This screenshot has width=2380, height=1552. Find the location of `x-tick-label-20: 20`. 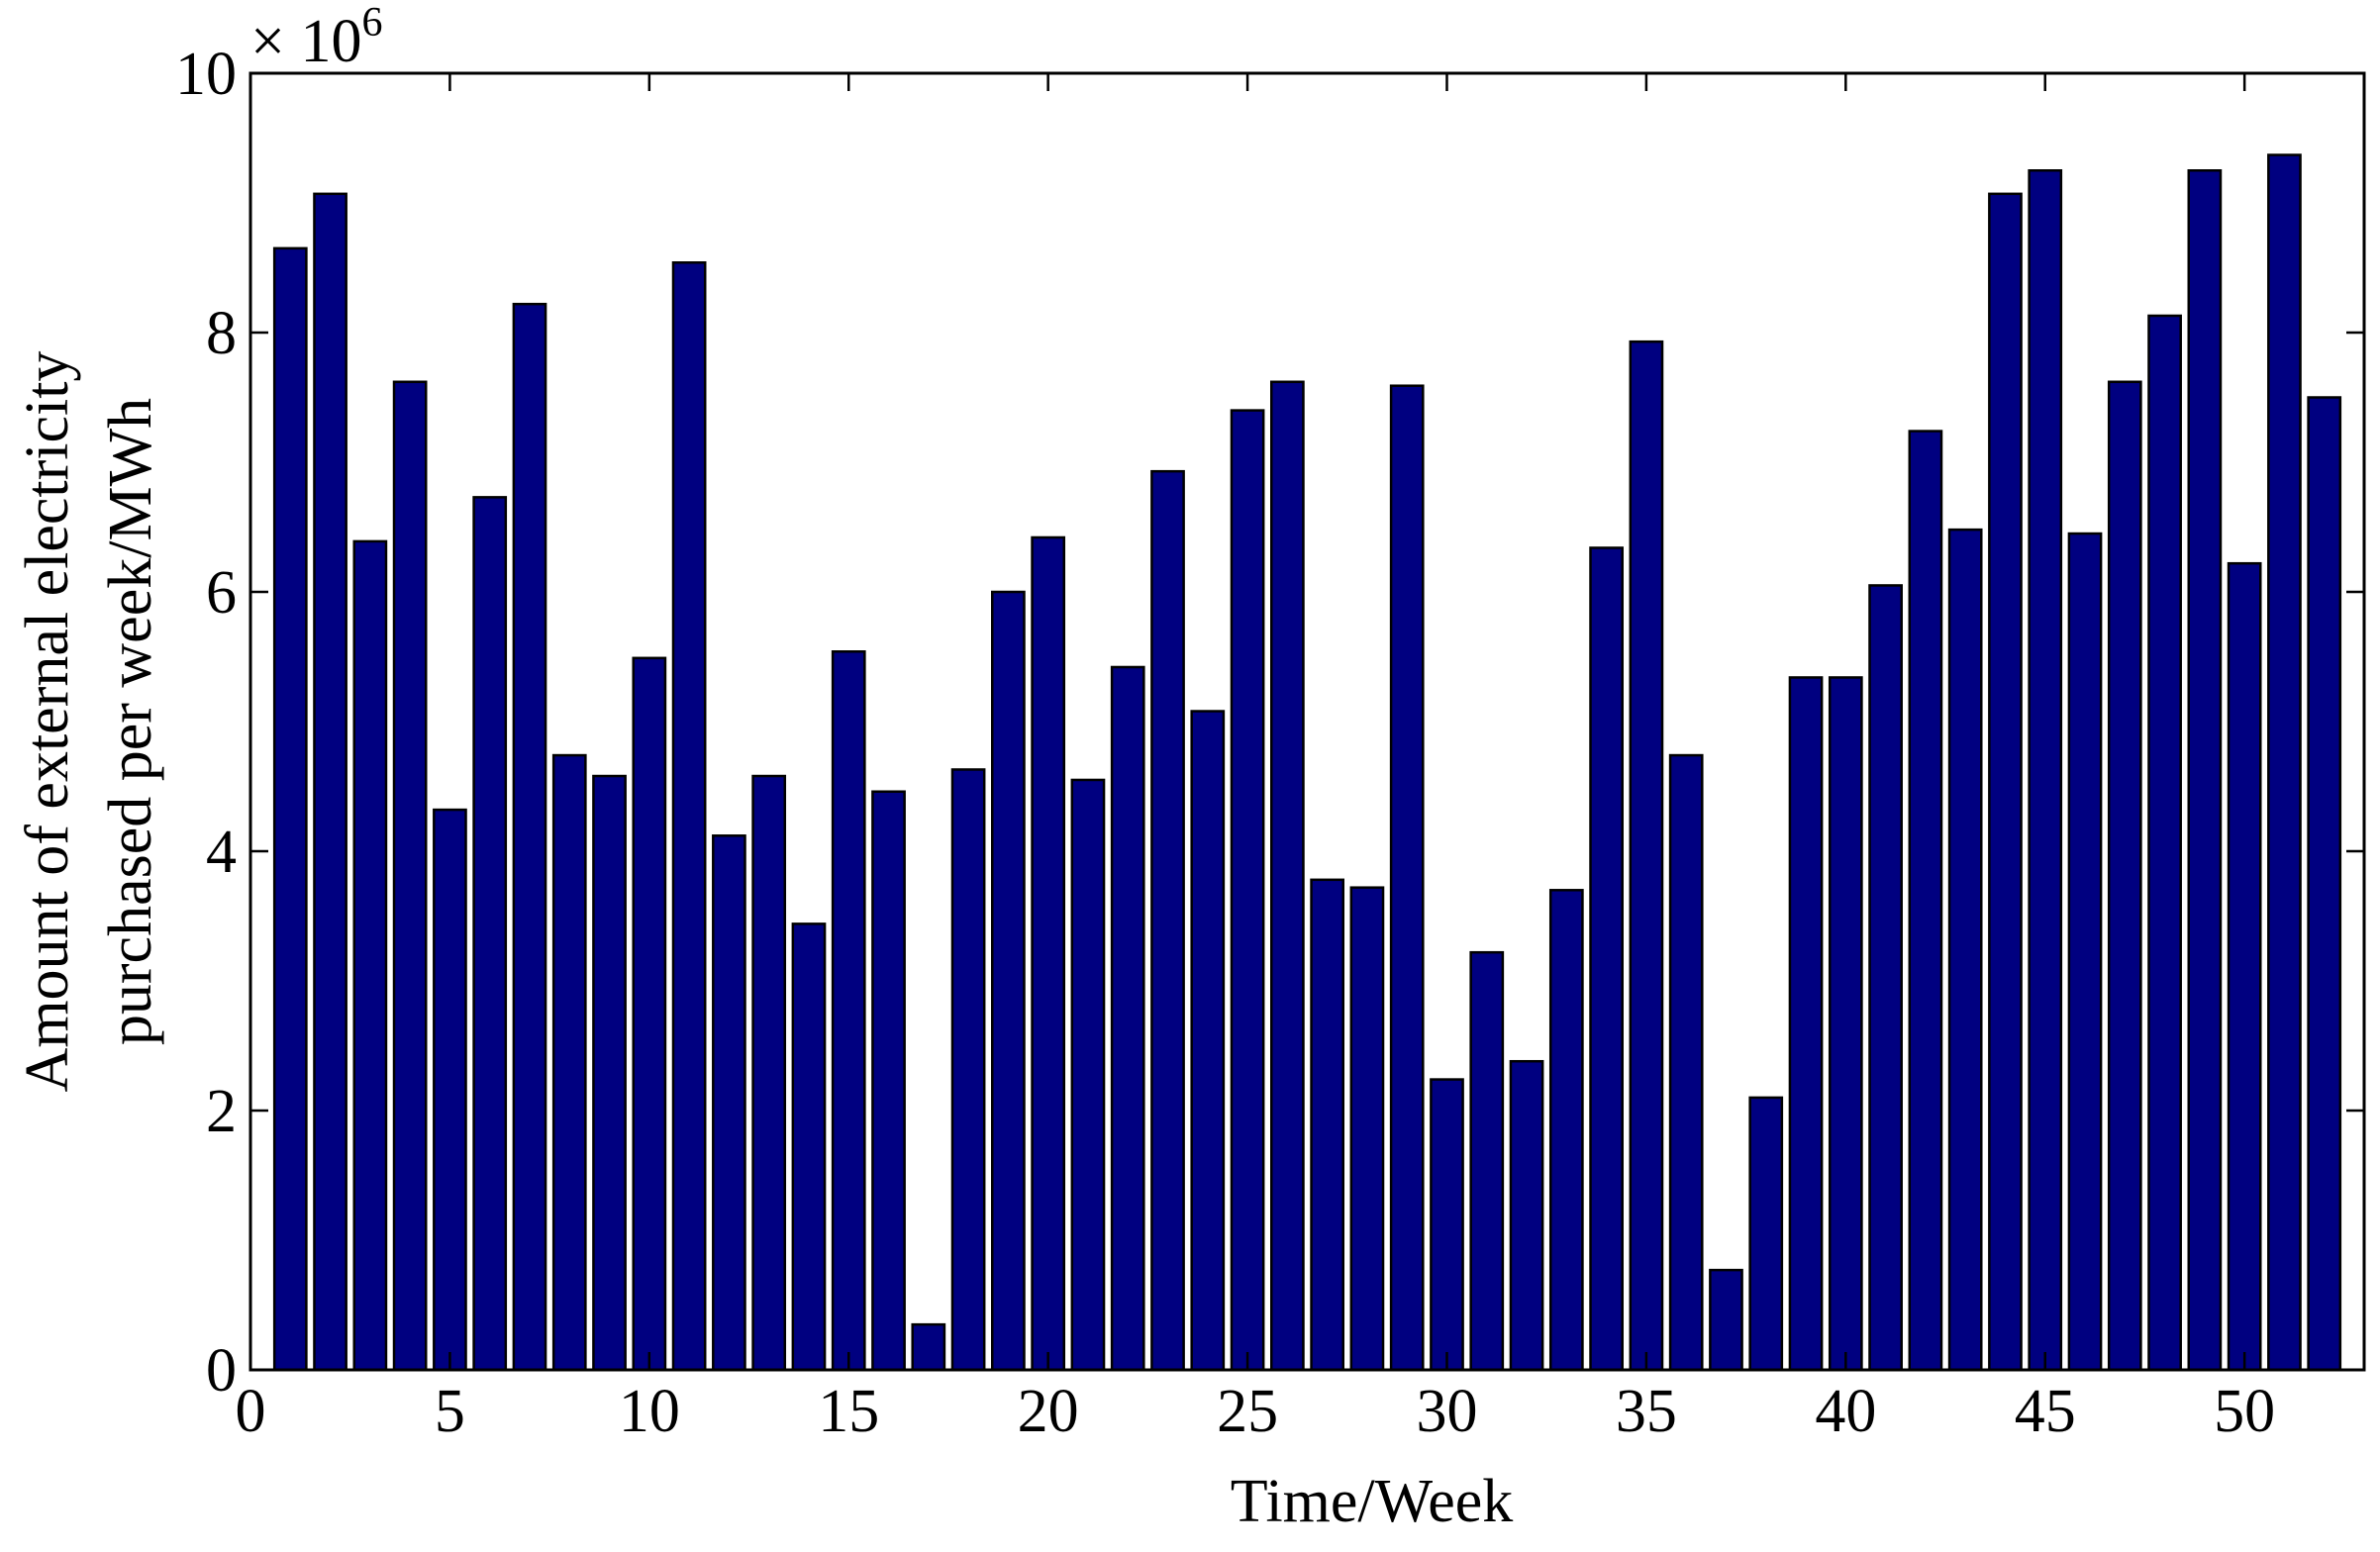

x-tick-label-20: 20 is located at coordinates (1048, 1411).